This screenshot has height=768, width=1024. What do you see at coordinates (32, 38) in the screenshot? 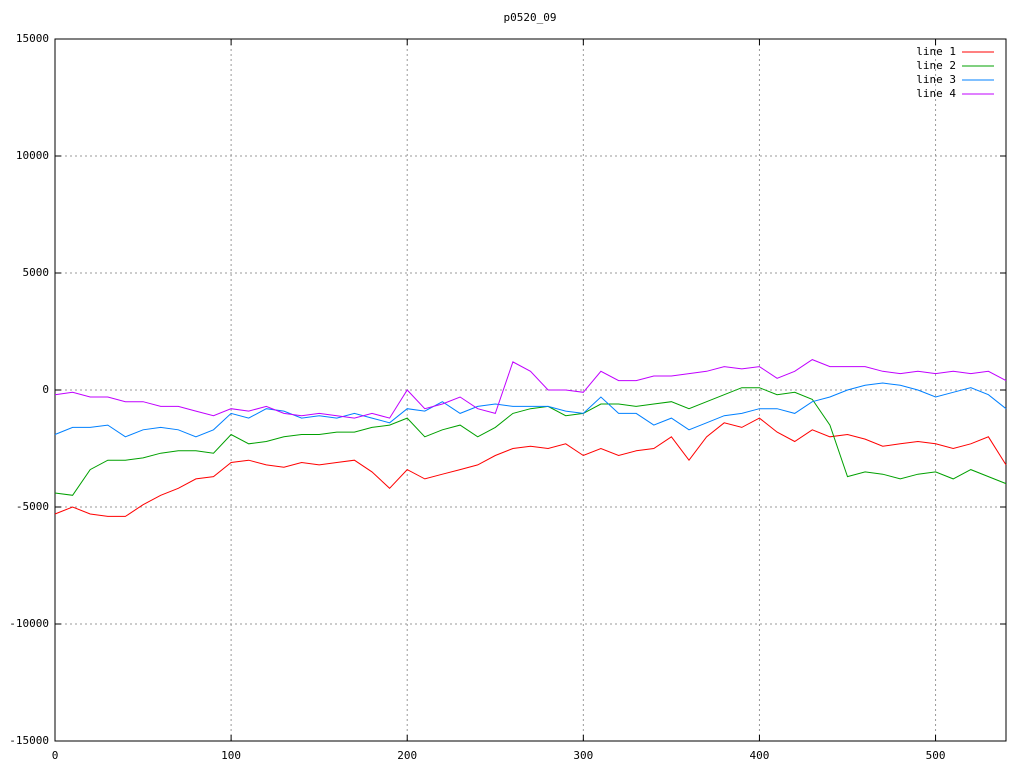
I see `y-tick-label: 15000` at bounding box center [32, 38].